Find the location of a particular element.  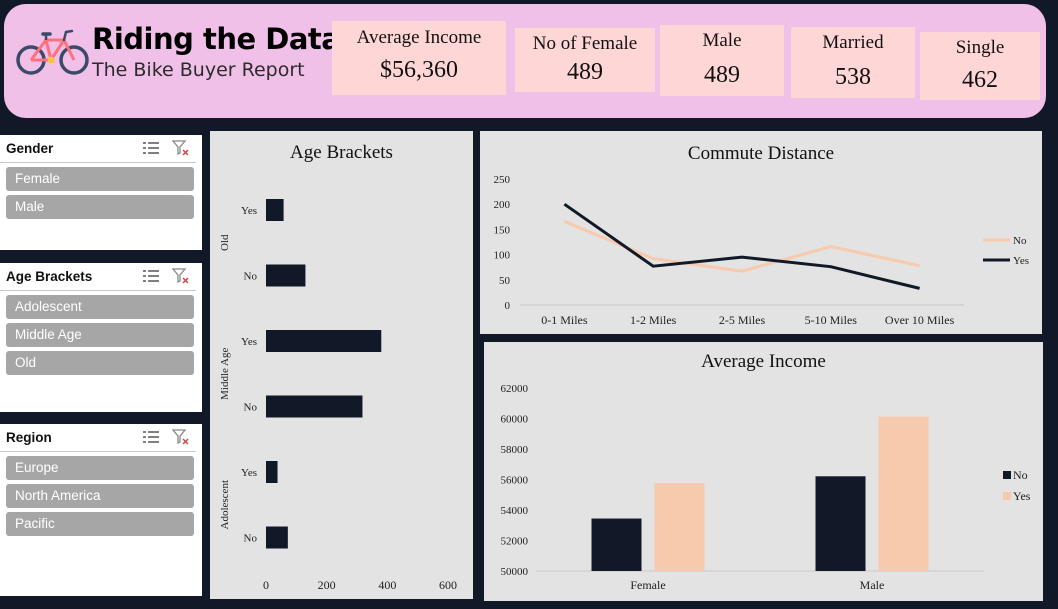

slicer-gender: Gender Female Male is located at coordinates (101, 192).